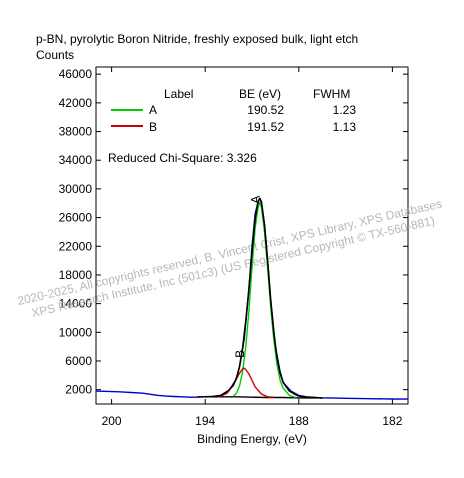 Image resolution: width=464 pixels, height=478 pixels. Describe the element at coordinates (76, 304) in the screenshot. I see `y-tick-label: 14000` at that location.